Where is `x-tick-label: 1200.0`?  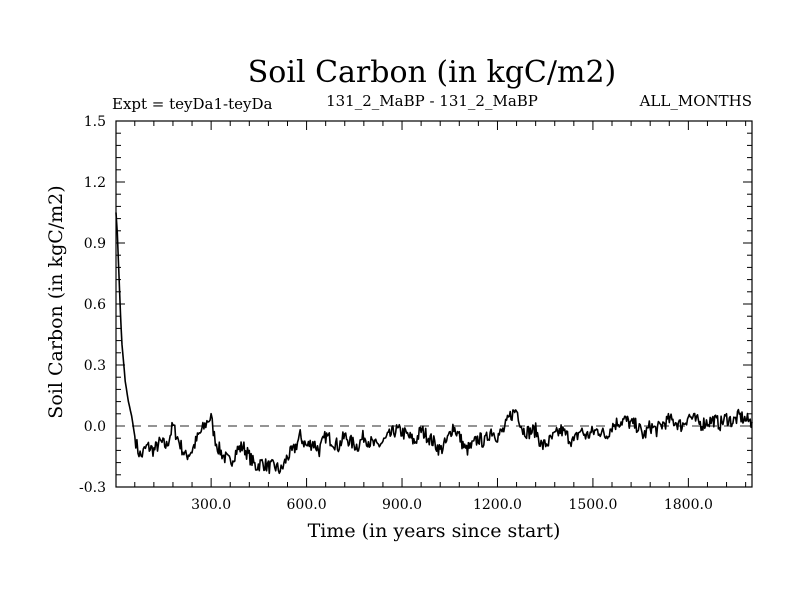 x-tick-label: 1200.0 is located at coordinates (497, 505).